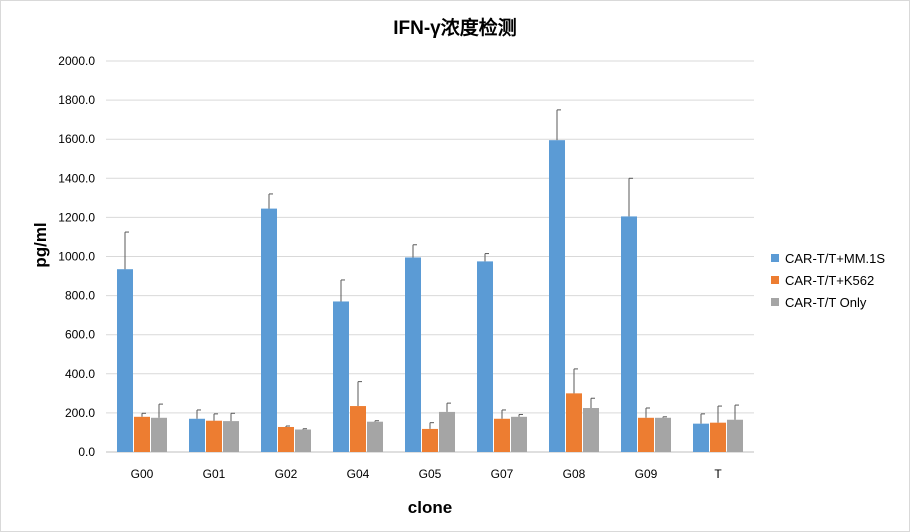 The width and height of the screenshot is (910, 532). Describe the element at coordinates (430, 474) in the screenshot. I see `x-tick-label: G05` at that location.